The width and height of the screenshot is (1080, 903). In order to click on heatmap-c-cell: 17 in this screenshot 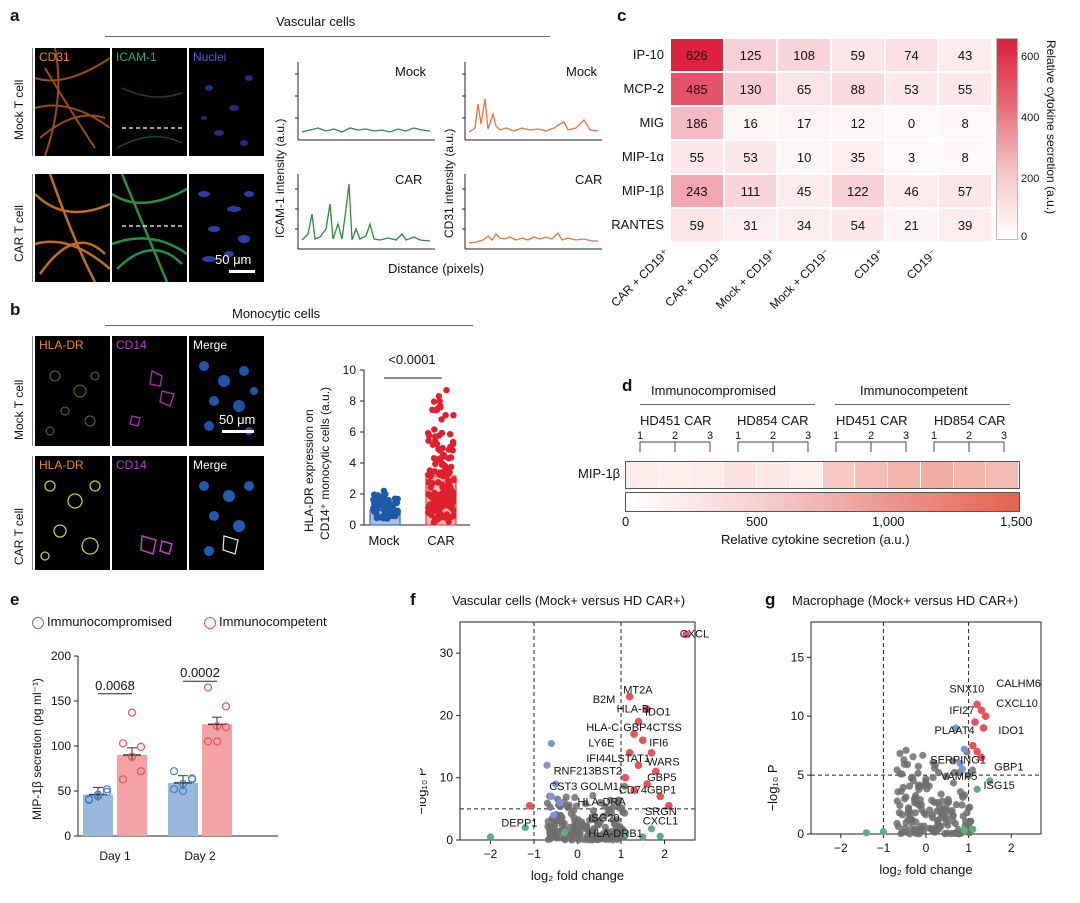, I will do `click(804, 123)`.